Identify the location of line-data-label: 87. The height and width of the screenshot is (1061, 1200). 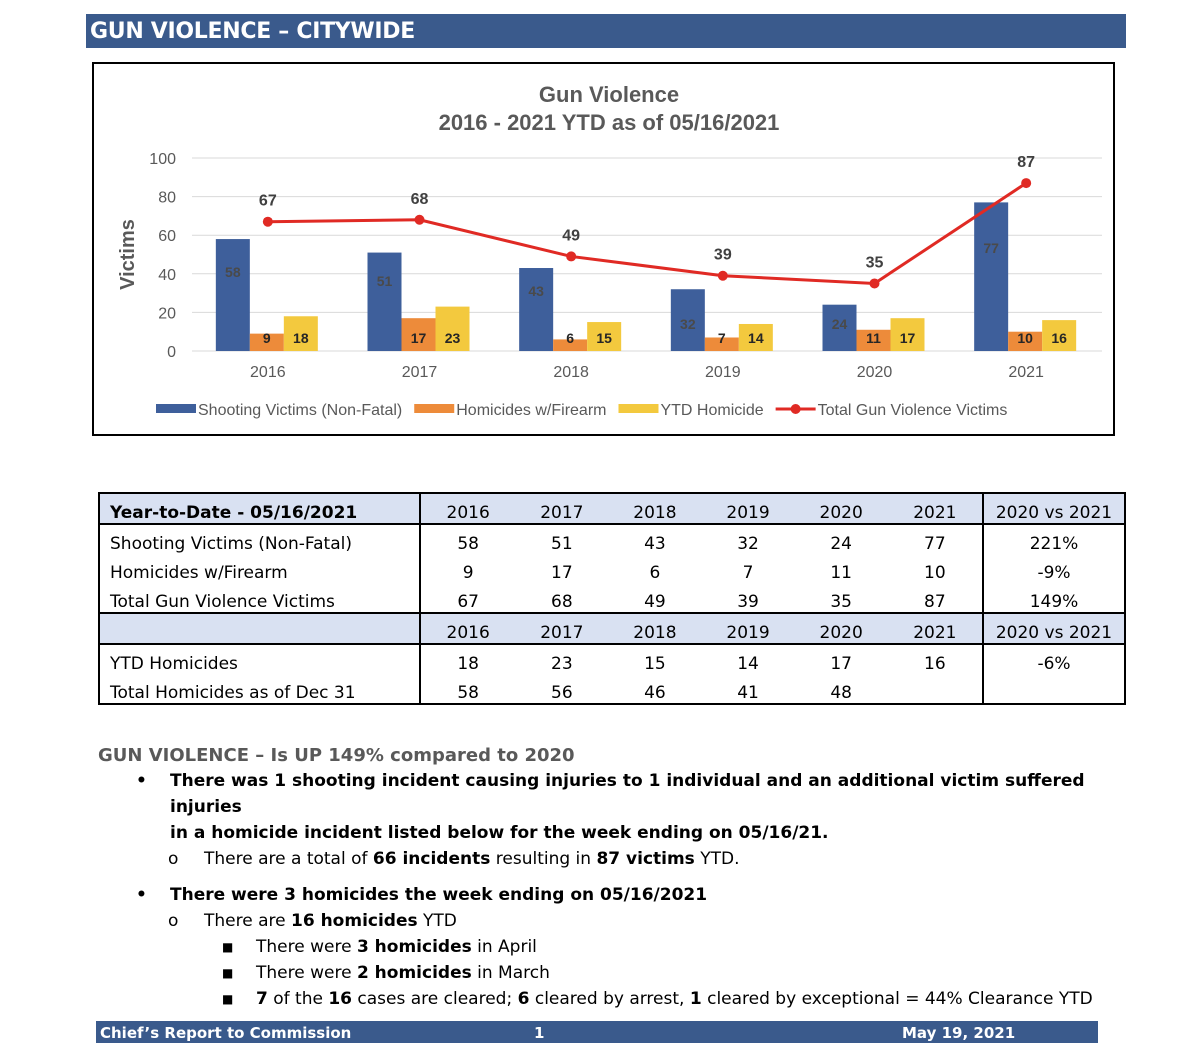
(1026, 162).